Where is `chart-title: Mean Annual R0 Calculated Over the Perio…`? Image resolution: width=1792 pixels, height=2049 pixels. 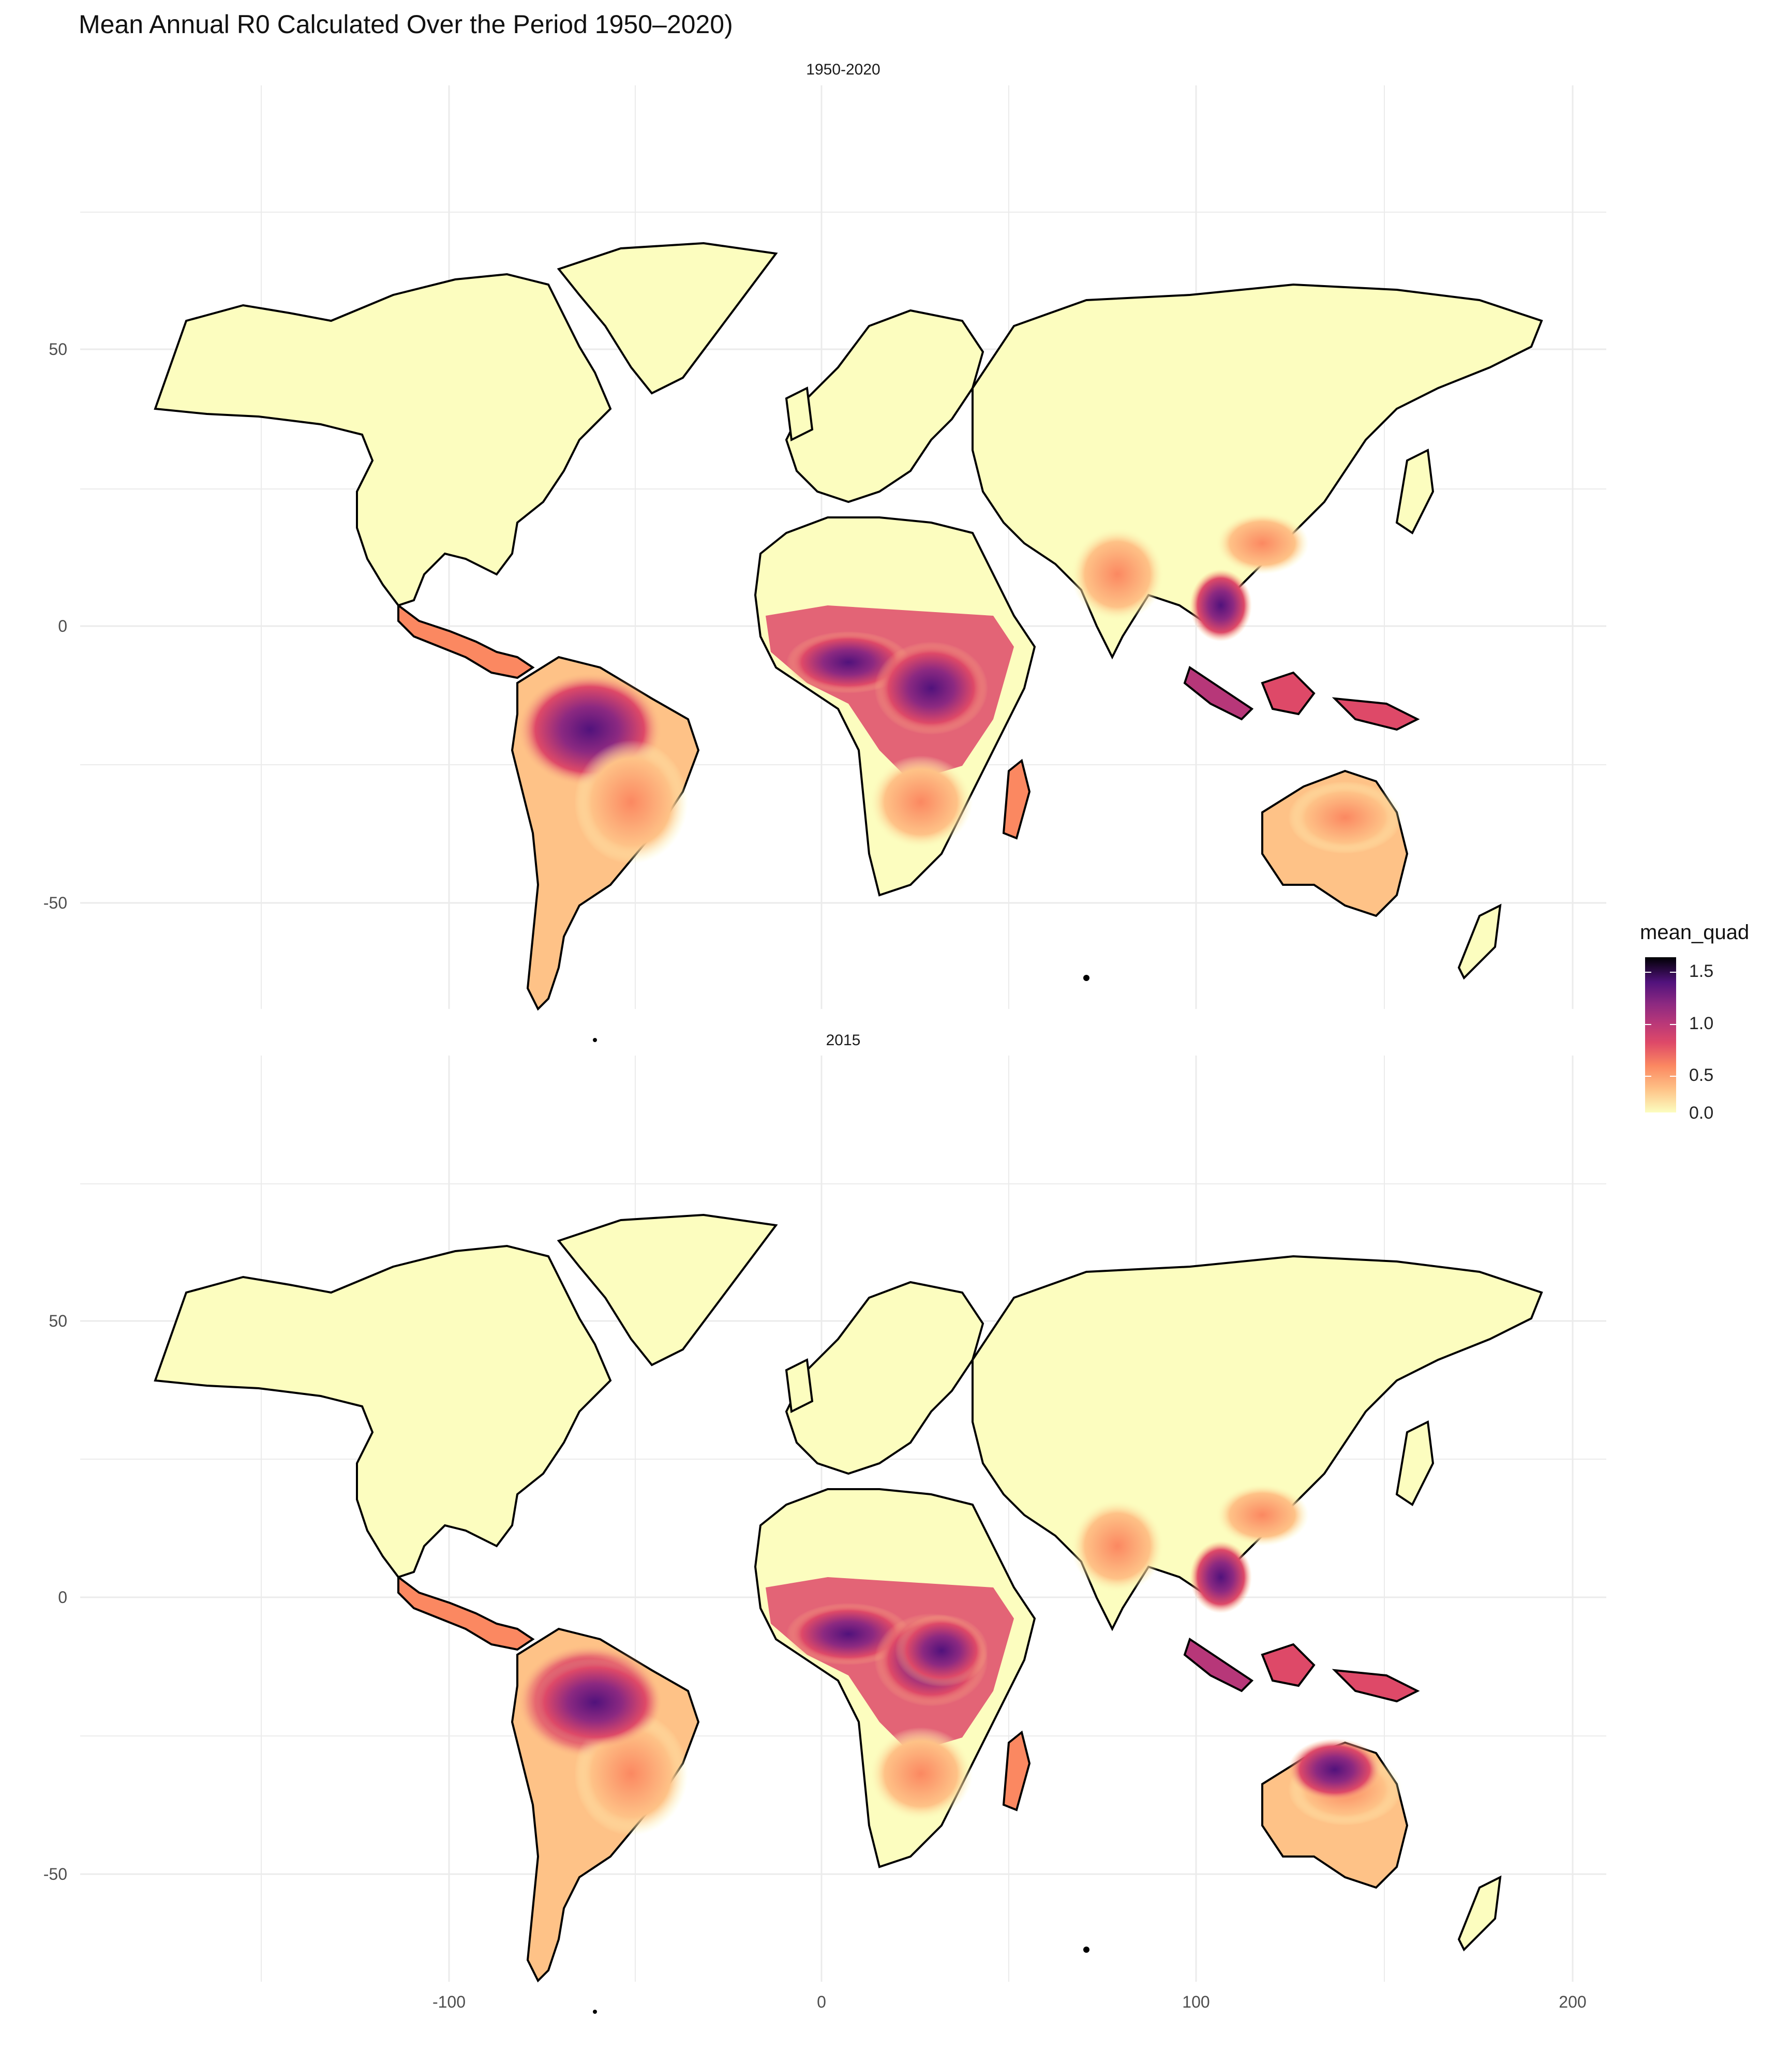
chart-title: Mean Annual R0 Calculated Over the Perio… is located at coordinates (406, 25).